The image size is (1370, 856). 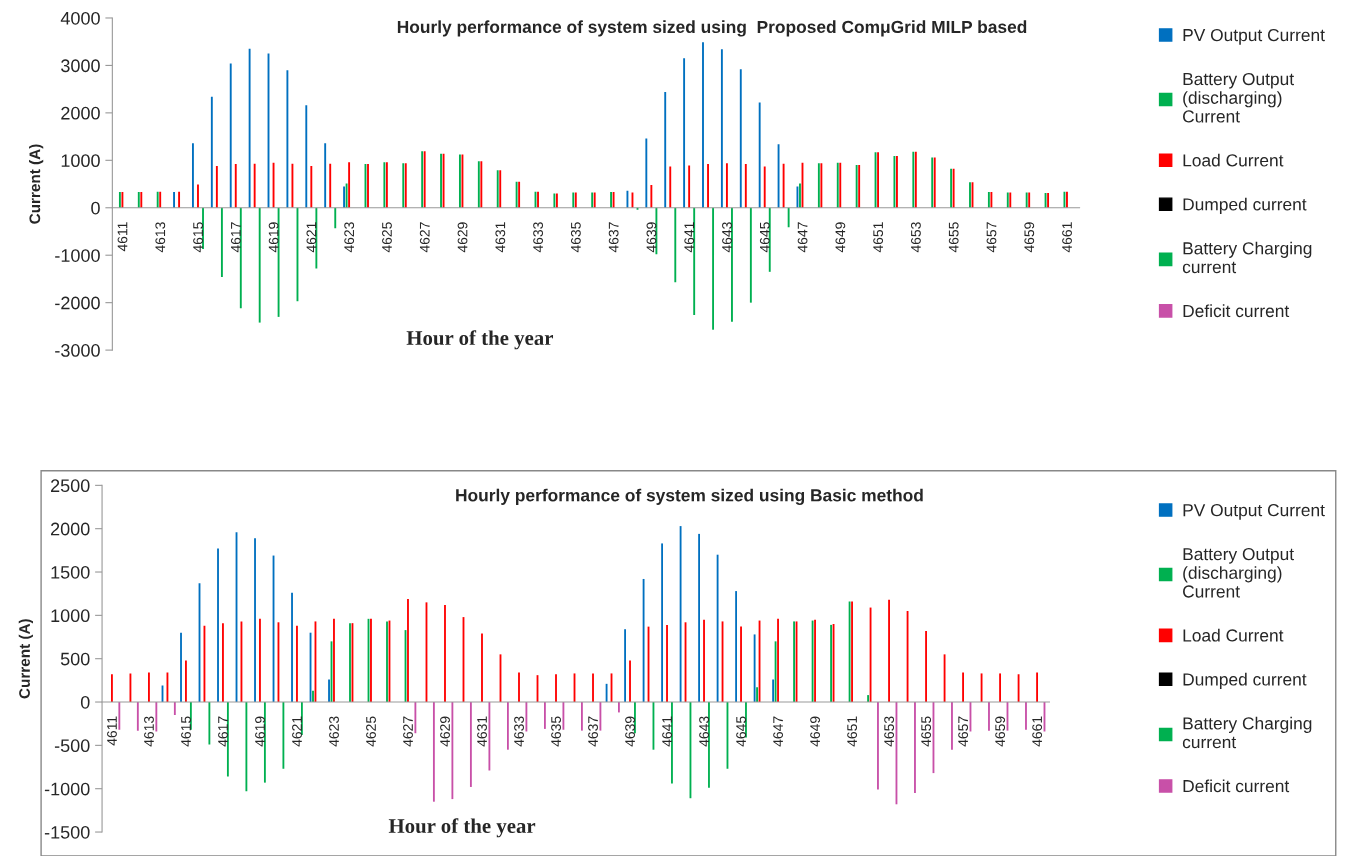 What do you see at coordinates (77, 303) in the screenshot?
I see `y-tick-label: -2000` at bounding box center [77, 303].